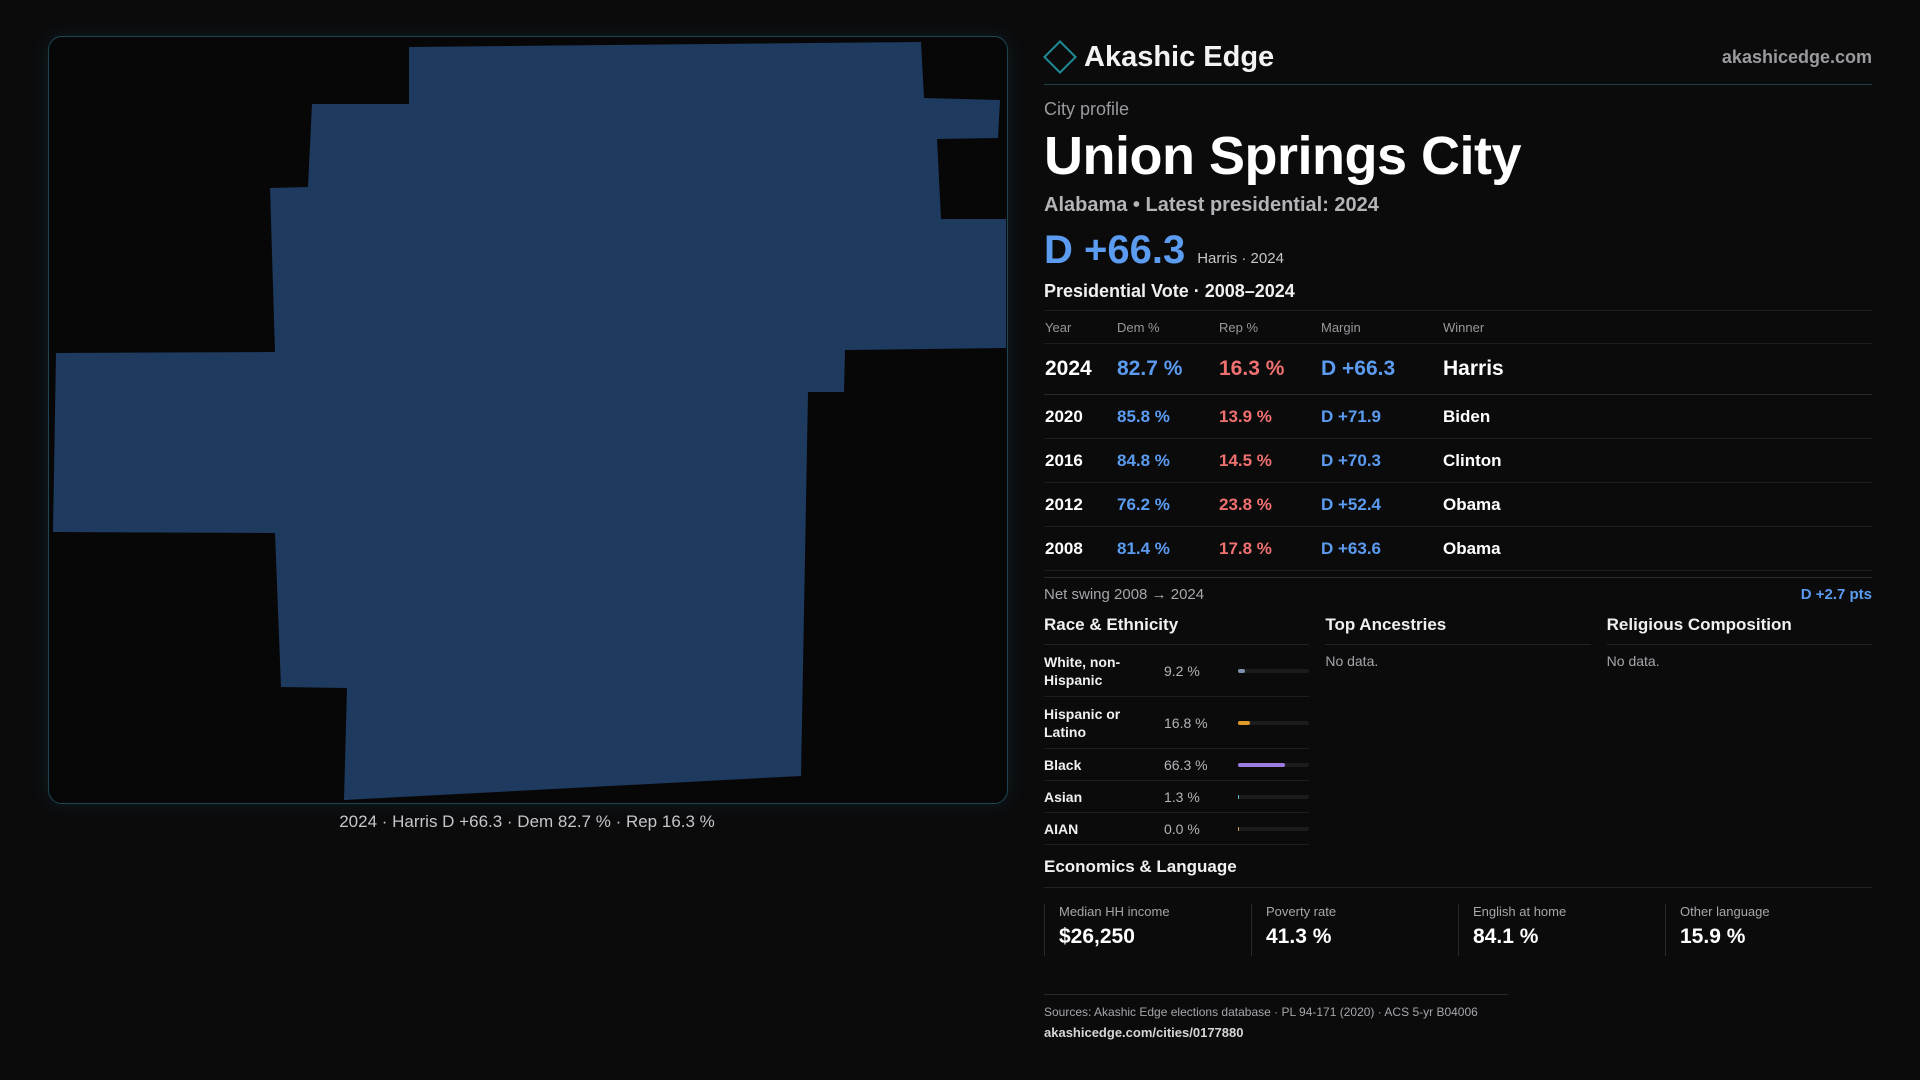  Describe the element at coordinates (1768, 930) in the screenshot. I see `econ-cell: Other language 15.9 %` at that location.